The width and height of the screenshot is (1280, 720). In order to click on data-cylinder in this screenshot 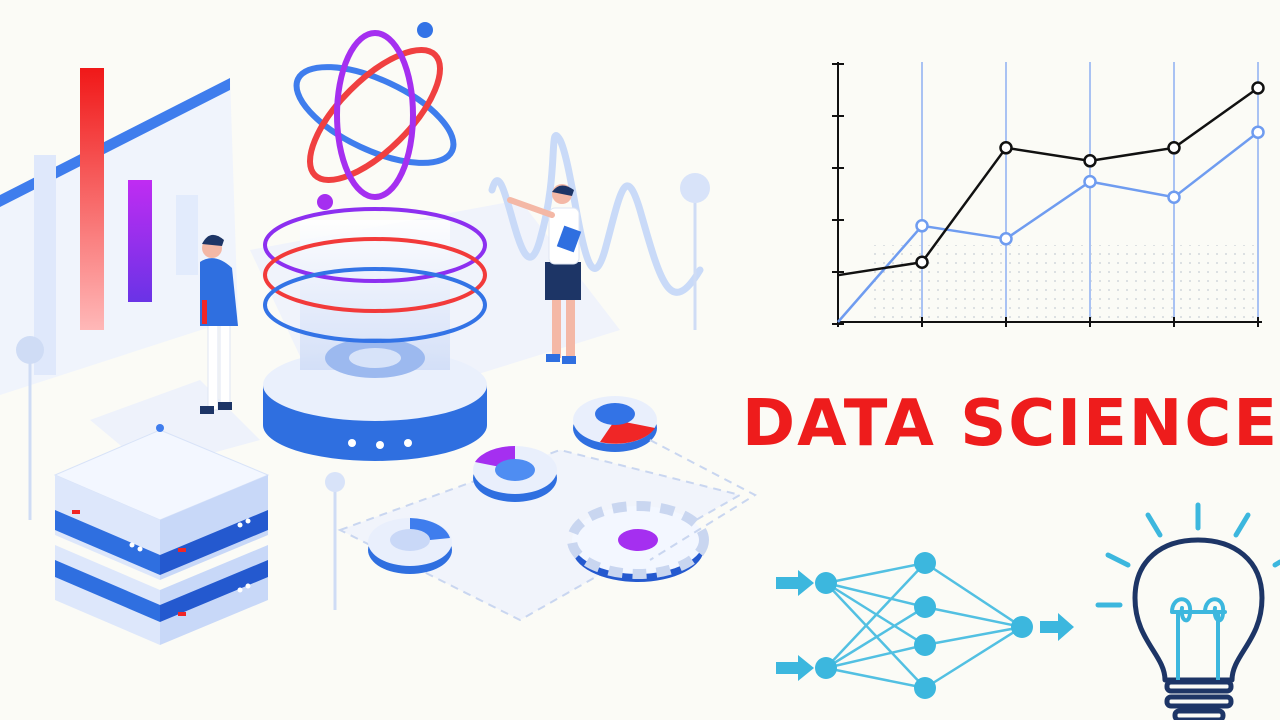, I will do `click(375, 334)`.